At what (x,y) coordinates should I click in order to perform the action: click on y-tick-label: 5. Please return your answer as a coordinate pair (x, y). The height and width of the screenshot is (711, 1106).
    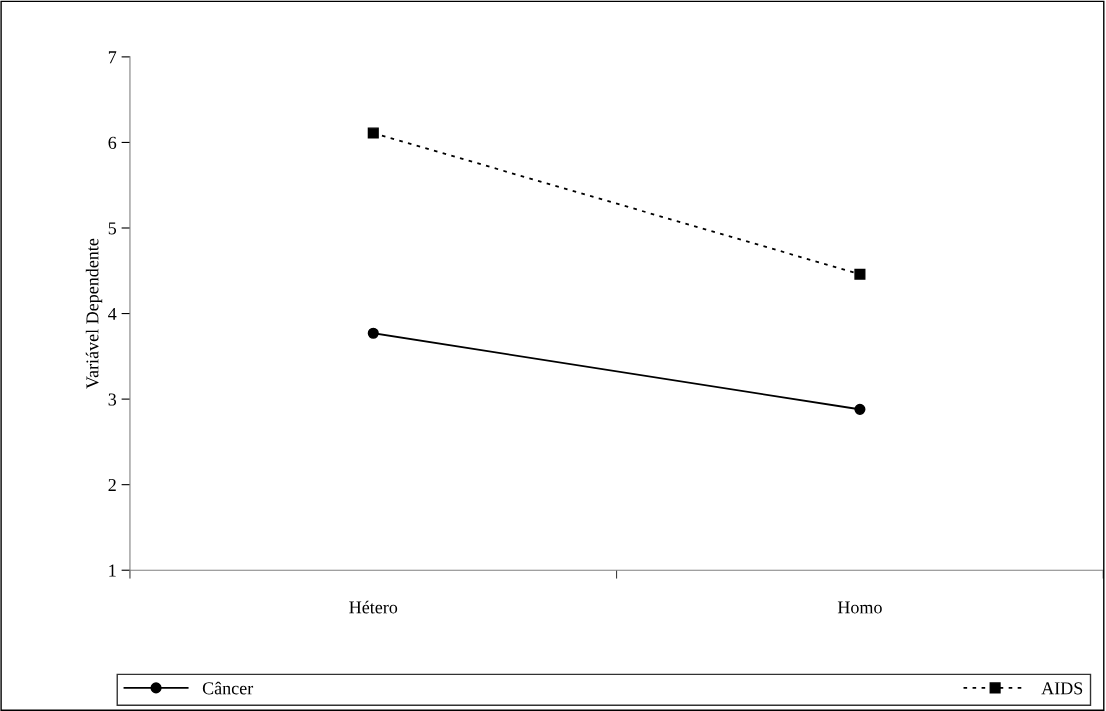
    Looking at the image, I should click on (112, 228).